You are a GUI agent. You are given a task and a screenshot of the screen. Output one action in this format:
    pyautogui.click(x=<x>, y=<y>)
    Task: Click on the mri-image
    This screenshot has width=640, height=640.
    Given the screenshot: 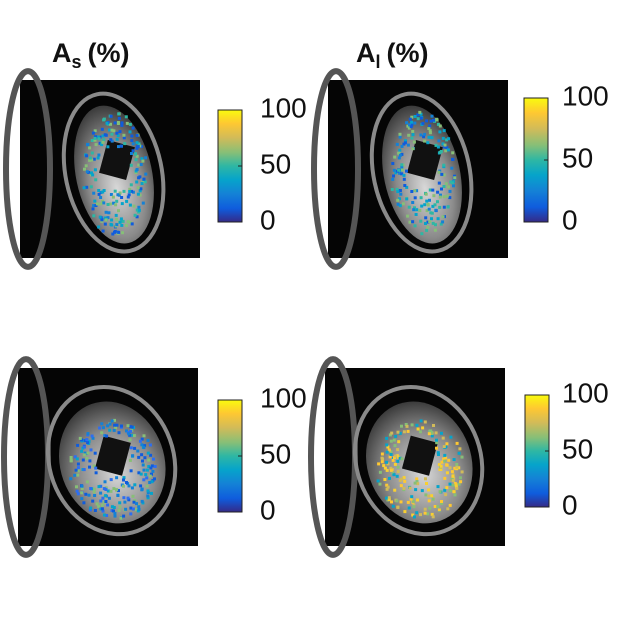 What is the action you would take?
    pyautogui.click(x=409, y=169)
    